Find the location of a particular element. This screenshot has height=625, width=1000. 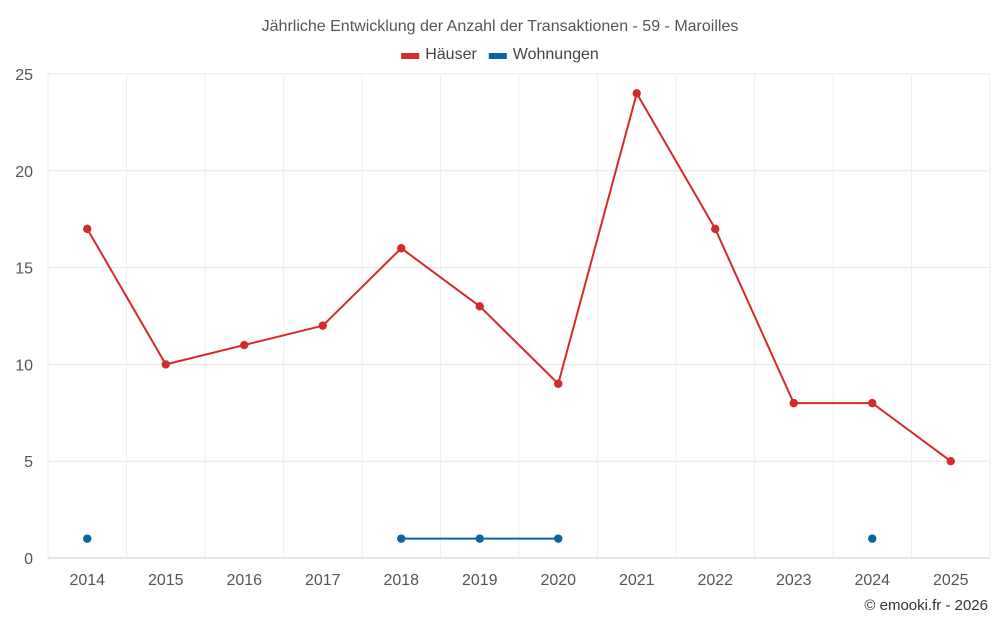

y-tick-label: 5 is located at coordinates (28, 462).